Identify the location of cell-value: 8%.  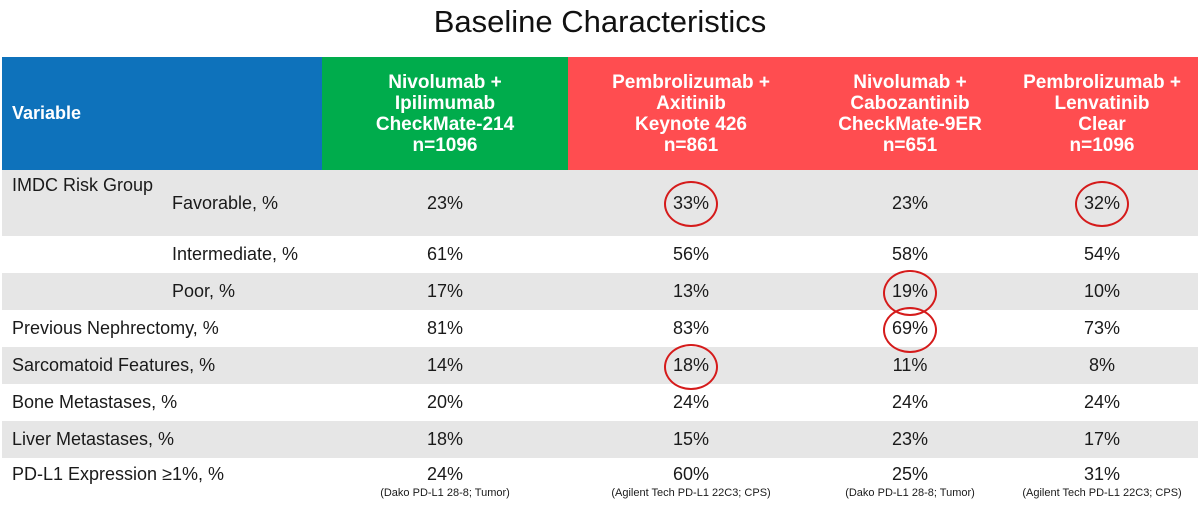
(1102, 365).